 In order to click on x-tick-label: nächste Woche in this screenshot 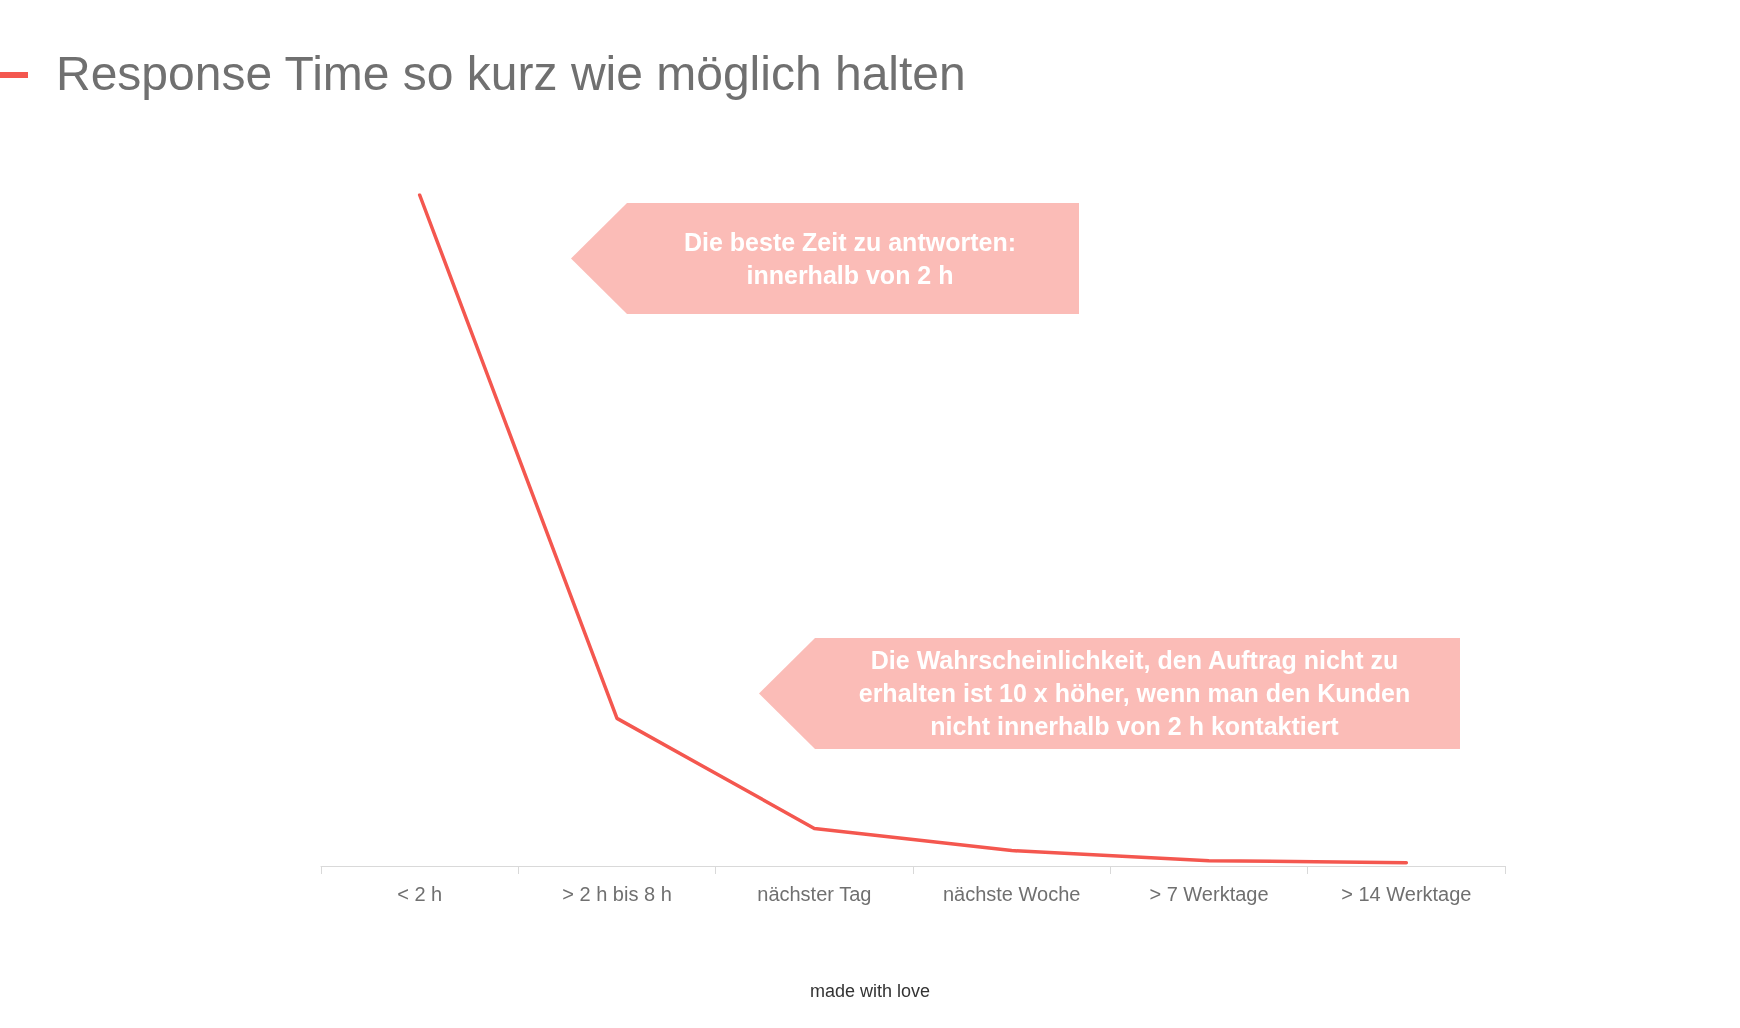, I will do `click(1011, 894)`.